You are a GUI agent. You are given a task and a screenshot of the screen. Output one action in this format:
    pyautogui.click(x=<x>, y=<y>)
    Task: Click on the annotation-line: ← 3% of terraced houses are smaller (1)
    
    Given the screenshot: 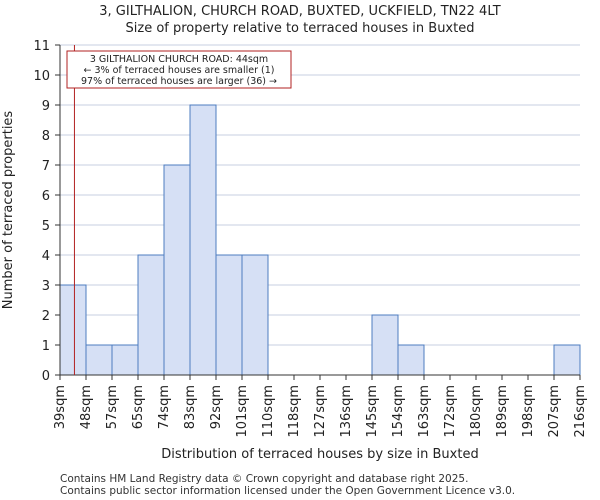 What is the action you would take?
    pyautogui.click(x=179, y=70)
    